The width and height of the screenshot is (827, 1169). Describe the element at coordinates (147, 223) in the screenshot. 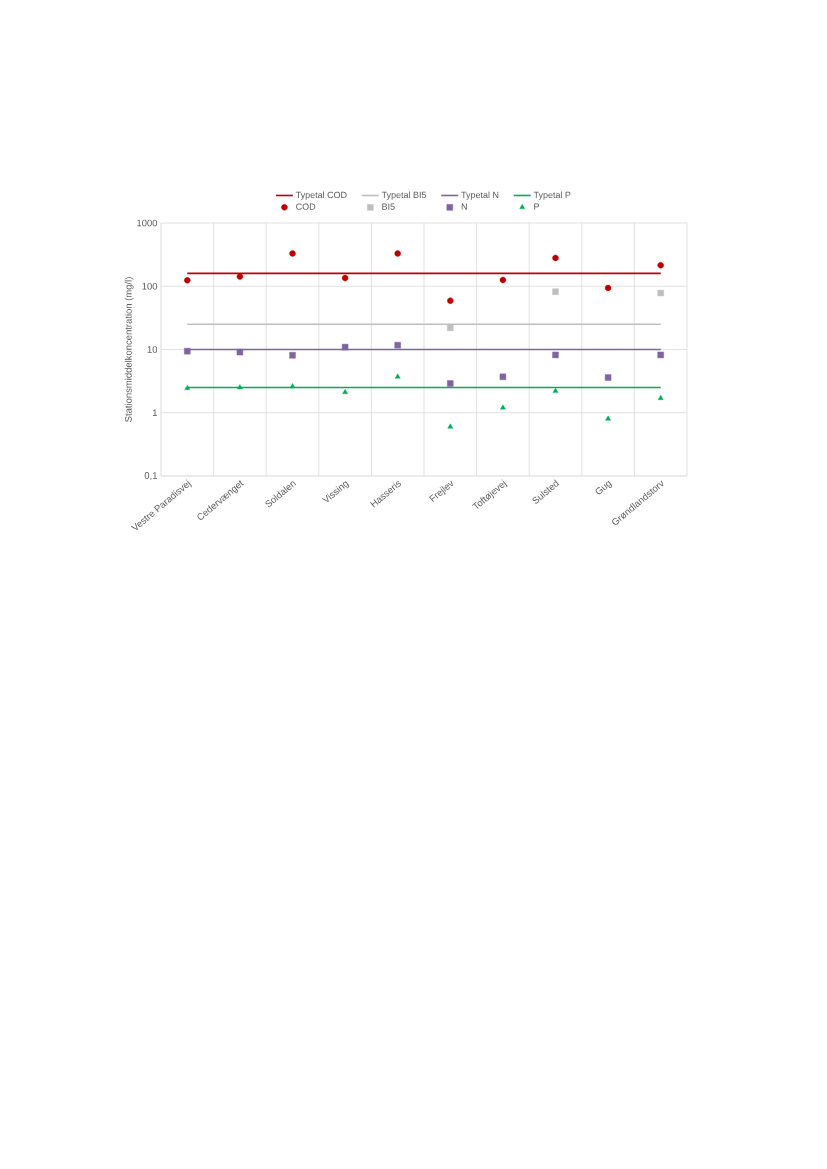

I see `y-tick-label: 1000` at that location.